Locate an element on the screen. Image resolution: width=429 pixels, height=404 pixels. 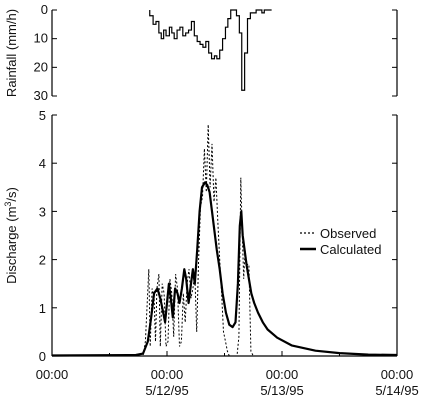
legend-label-observed: Observed is located at coordinates (348, 233).